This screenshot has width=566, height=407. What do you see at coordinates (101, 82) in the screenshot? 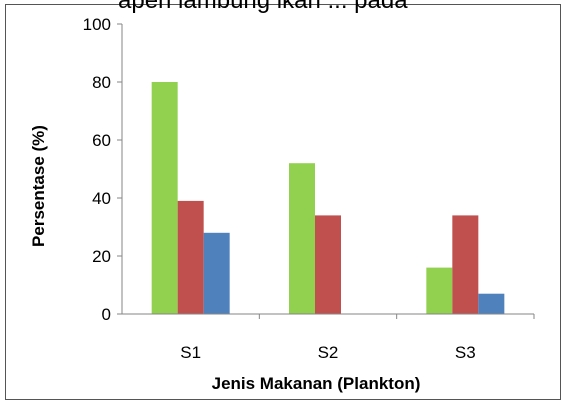
I see `y-tick-label: 80` at bounding box center [101, 82].